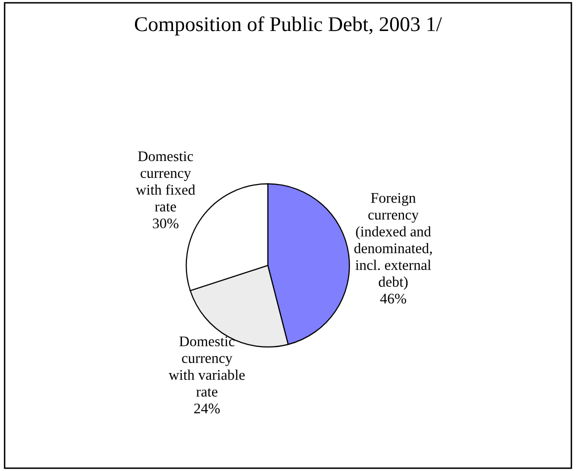  What do you see at coordinates (166, 181) in the screenshot?
I see `slice-label: Domestic currency with fixed rate` at bounding box center [166, 181].